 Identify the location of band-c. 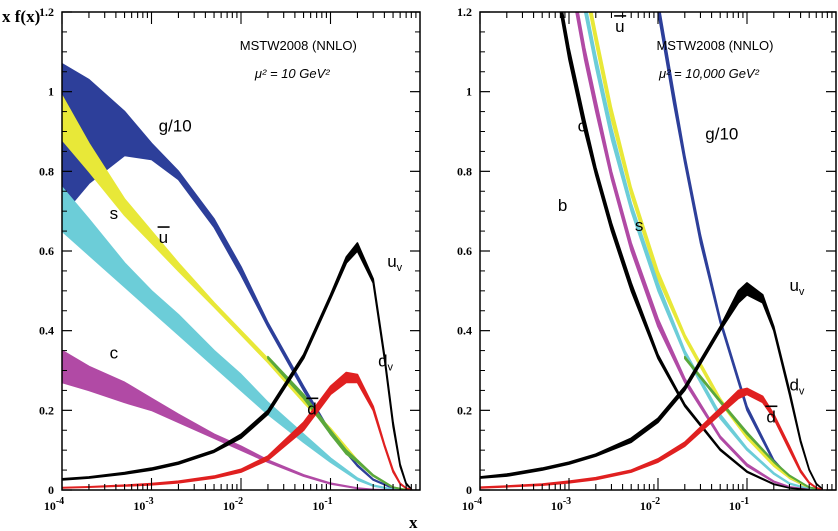
(234, 419).